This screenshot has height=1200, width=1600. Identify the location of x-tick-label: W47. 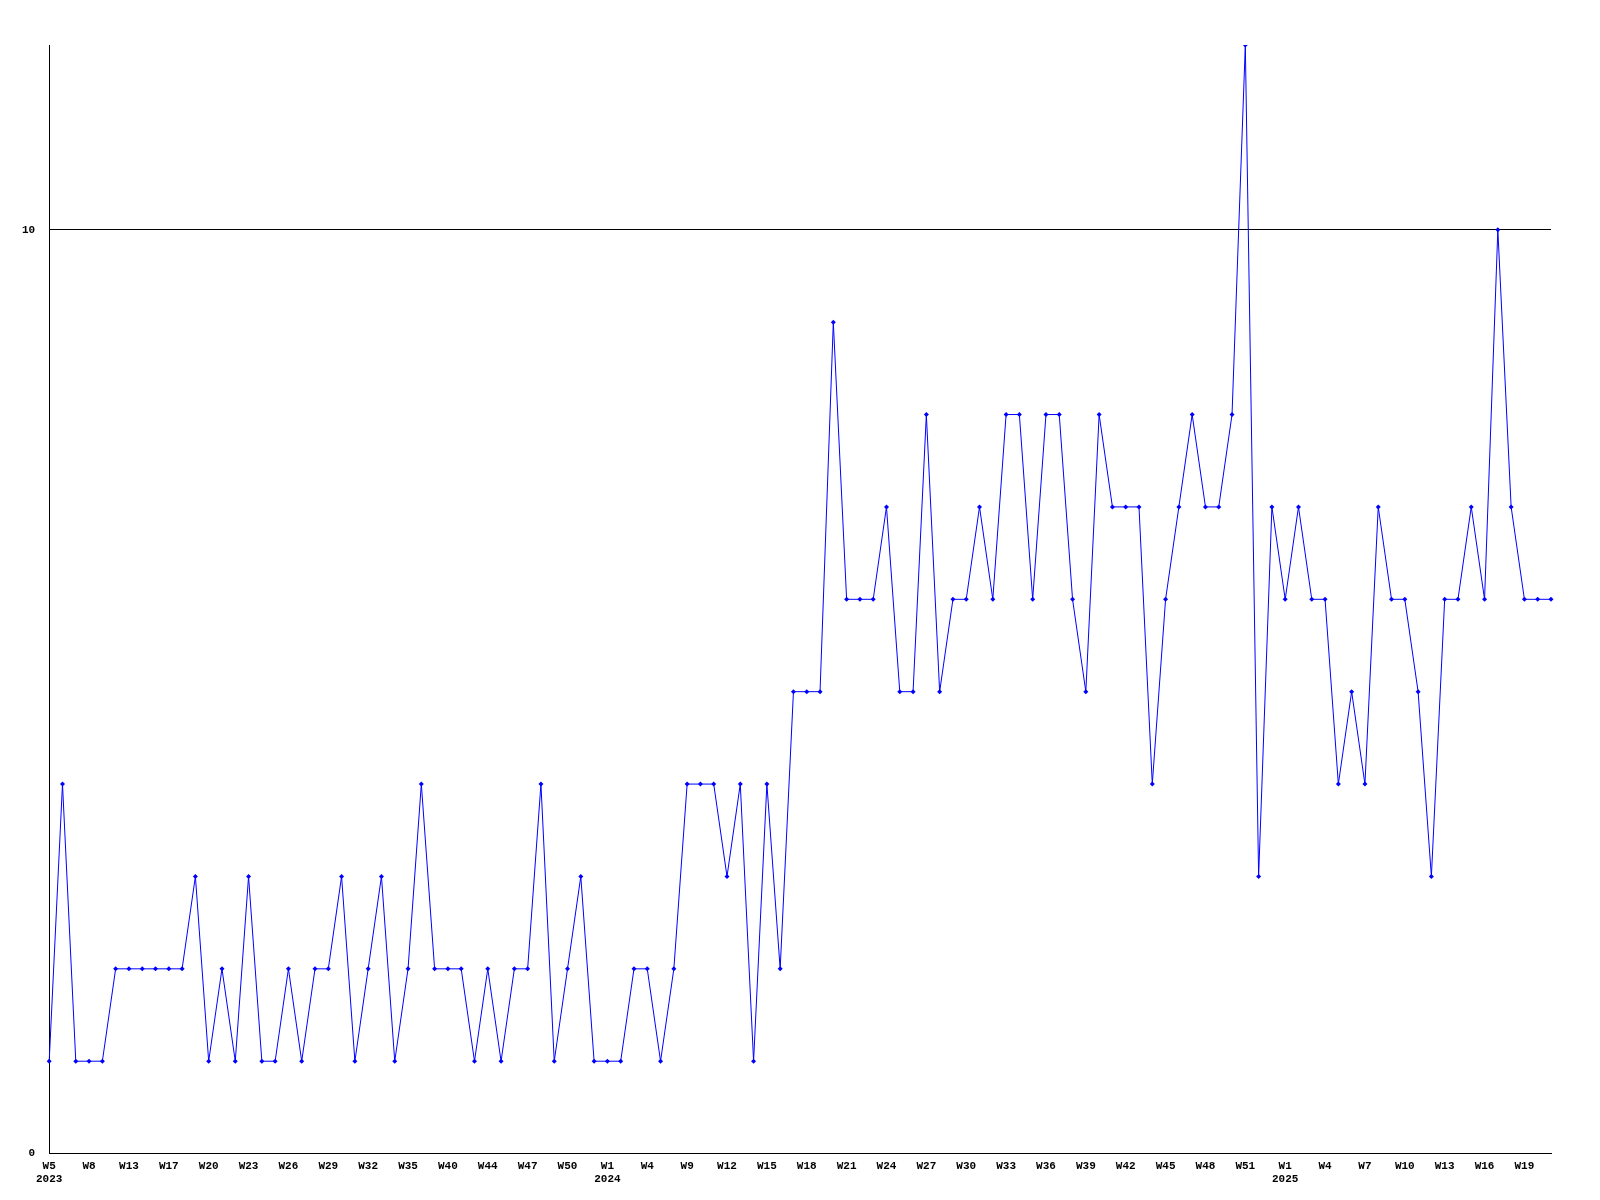
(527, 1165).